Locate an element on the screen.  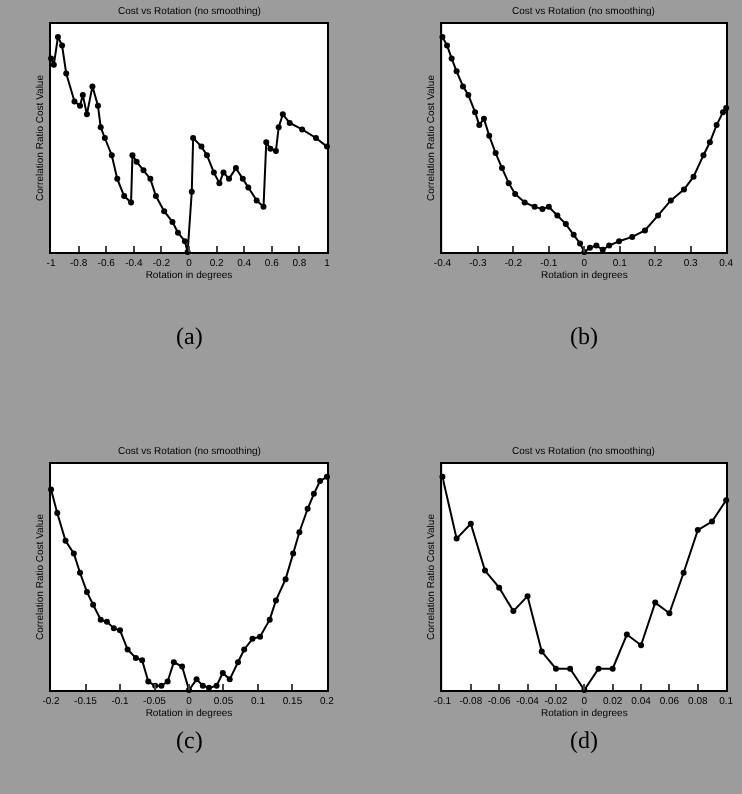
text: (d) is located at coordinates (584, 740).